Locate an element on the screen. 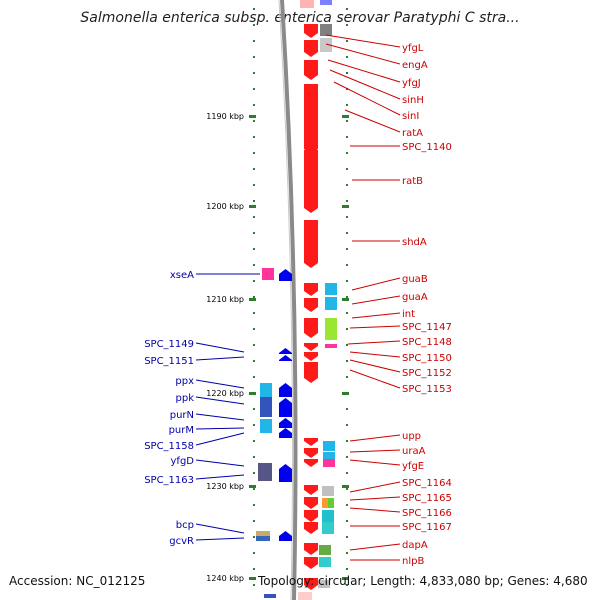  gene-label-ratB: ratB is located at coordinates (412, 181).